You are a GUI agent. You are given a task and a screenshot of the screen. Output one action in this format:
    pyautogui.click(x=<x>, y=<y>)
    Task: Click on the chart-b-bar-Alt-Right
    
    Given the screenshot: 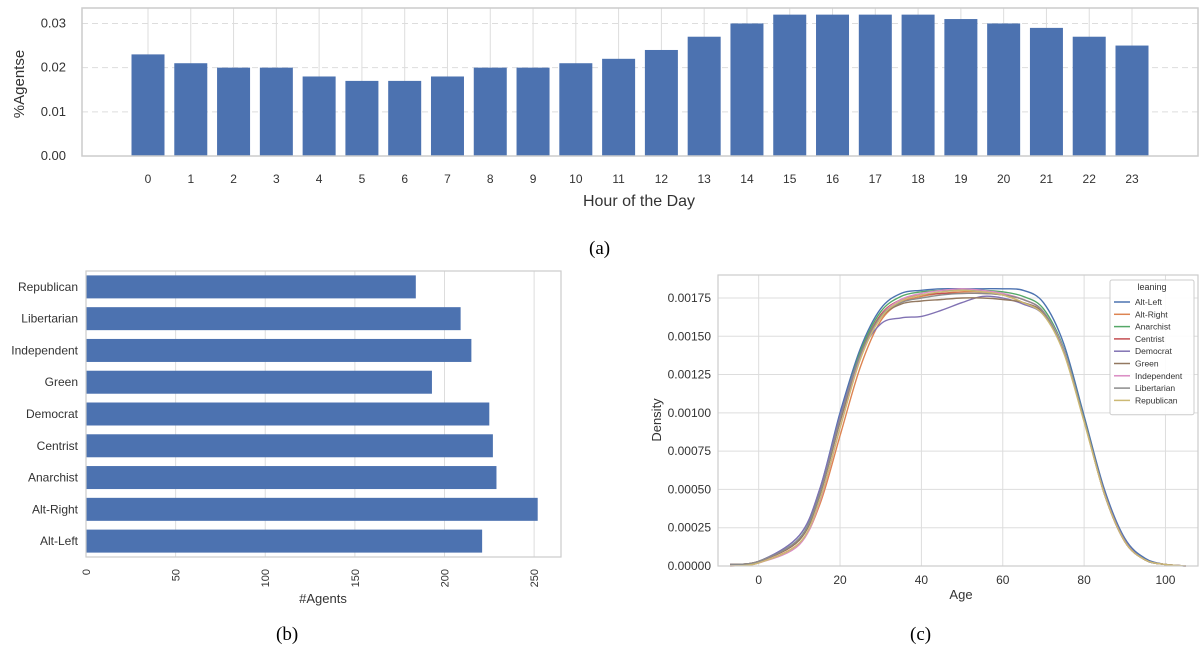 What is the action you would take?
    pyautogui.click(x=312, y=509)
    